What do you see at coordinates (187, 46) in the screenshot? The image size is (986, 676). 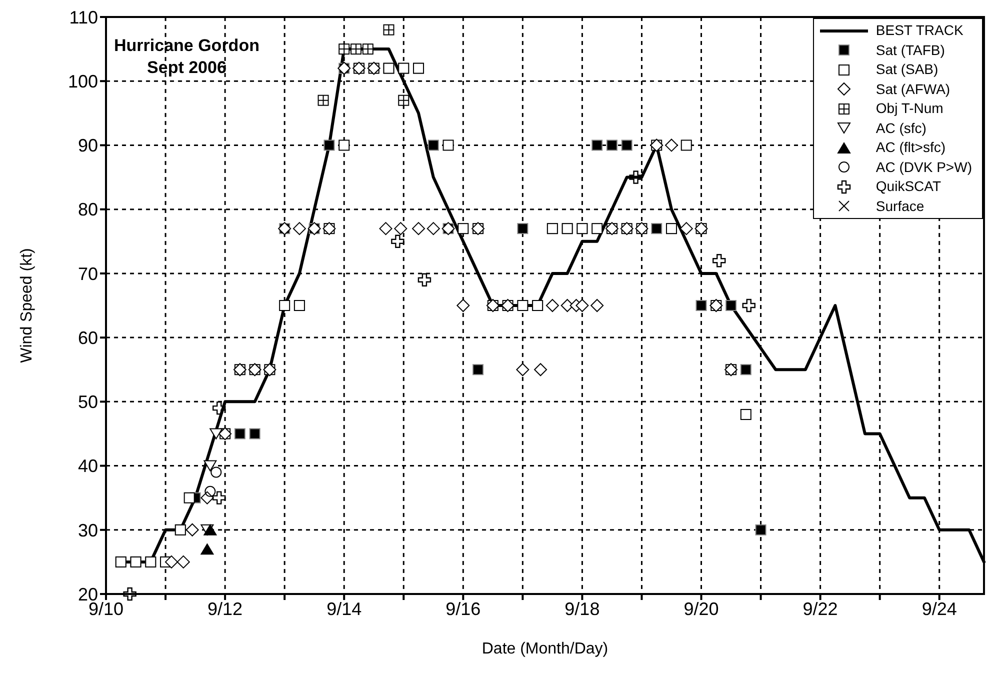 I see `text: Hurricane Gordon` at bounding box center [187, 46].